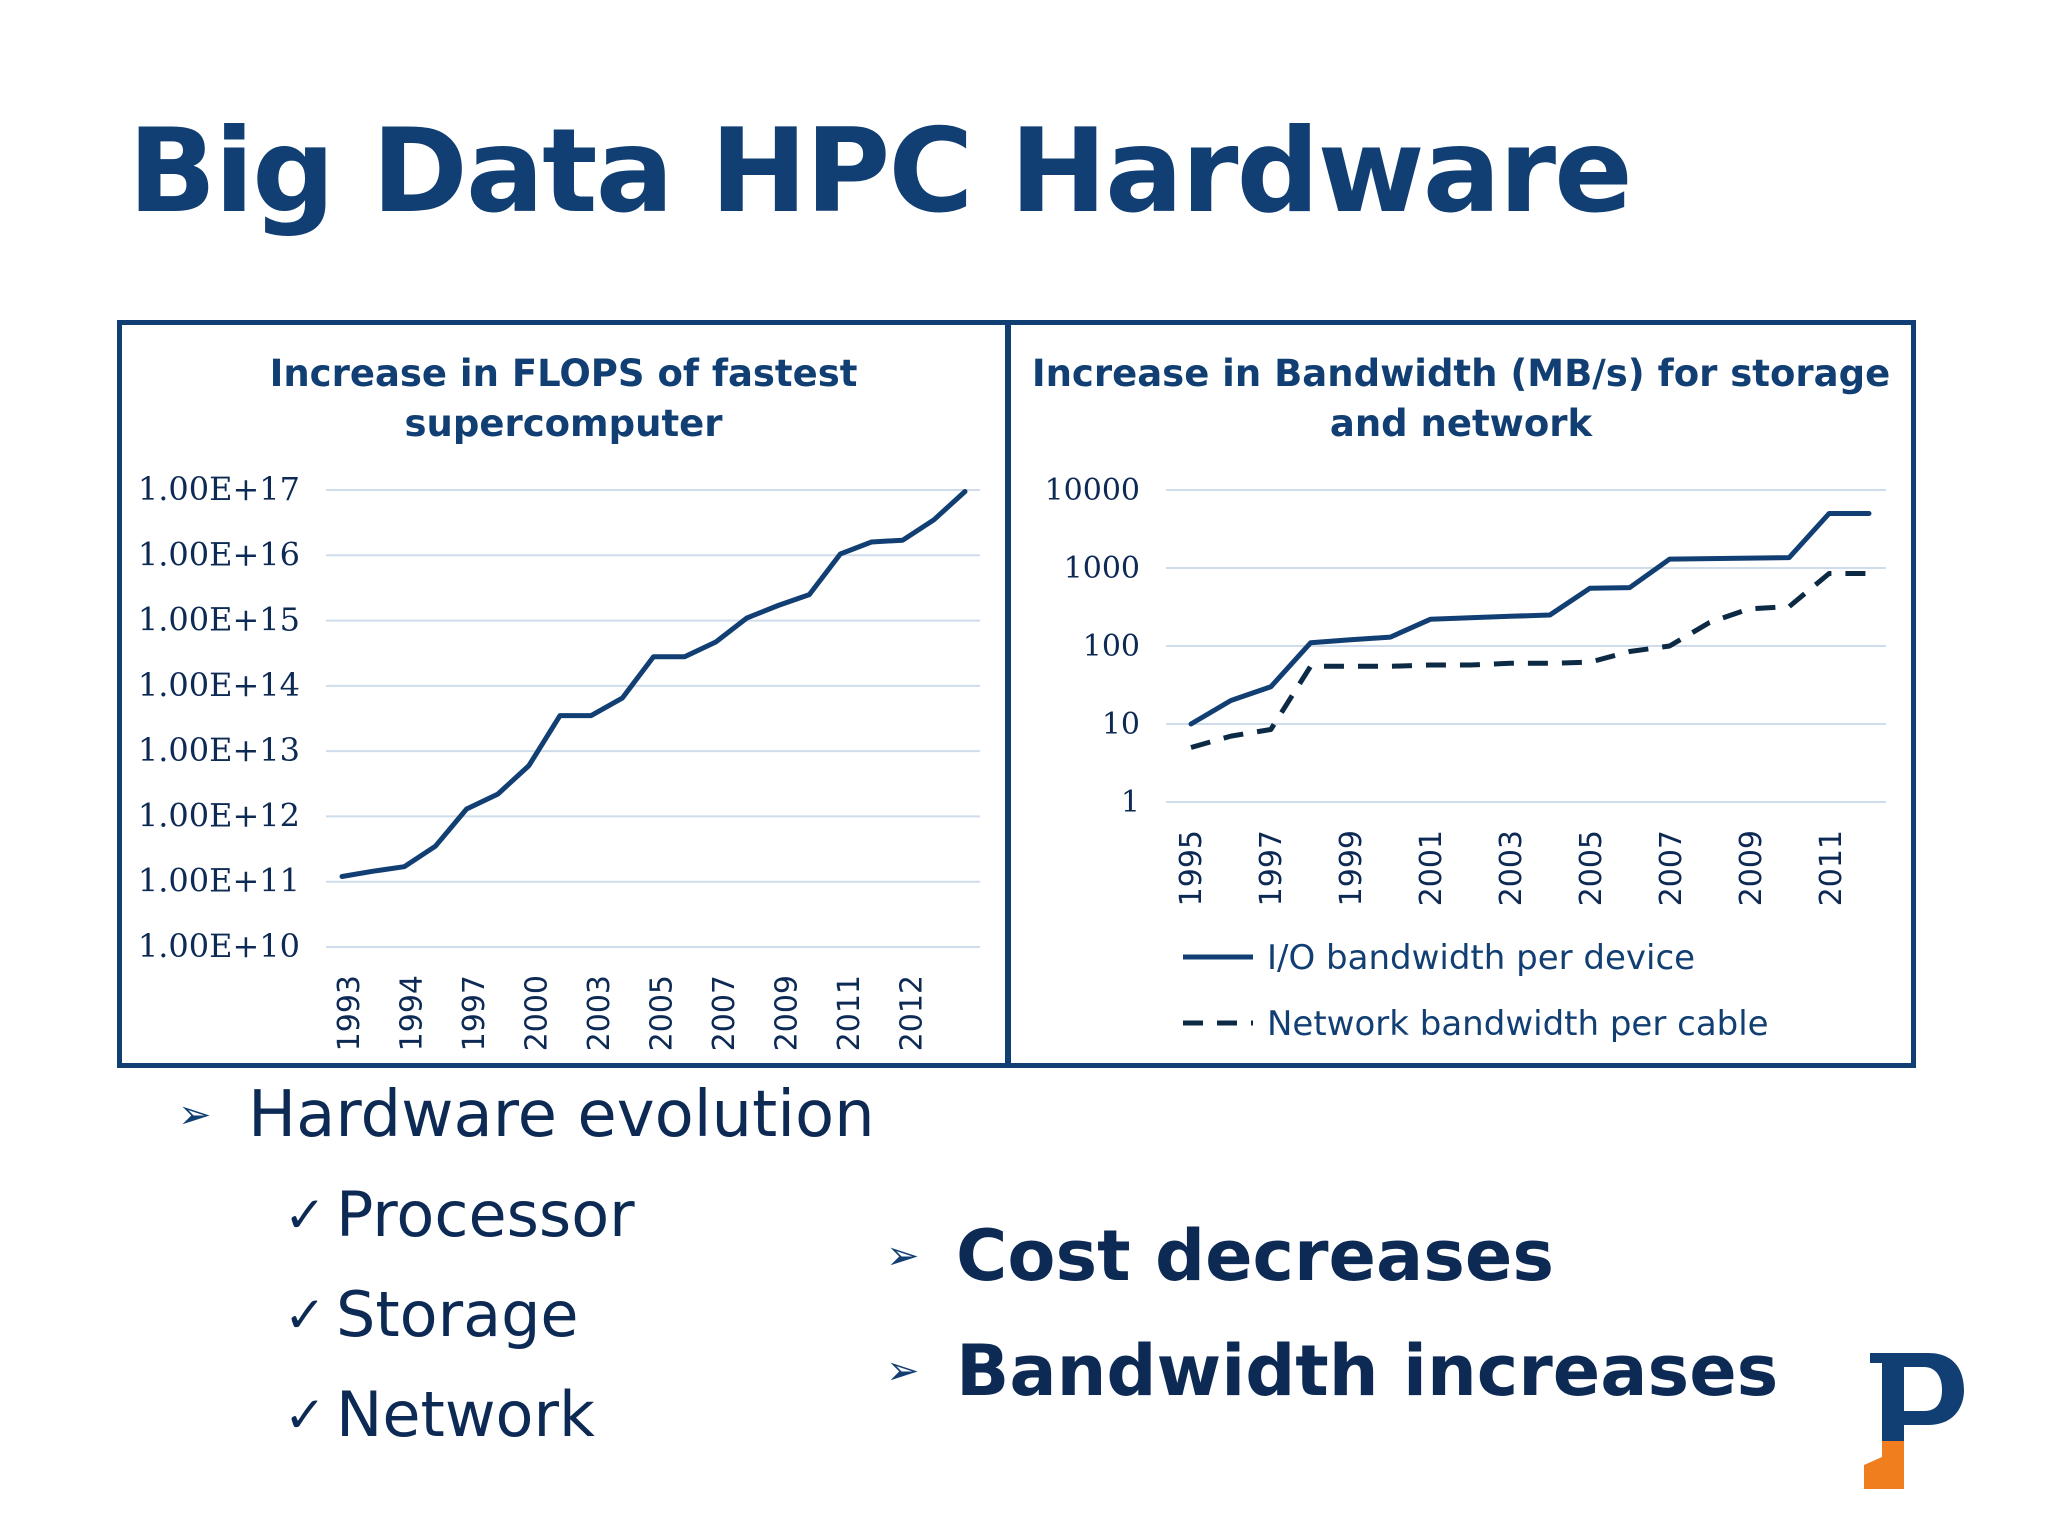 The width and height of the screenshot is (2048, 1536). Describe the element at coordinates (219, 881) in the screenshot. I see `y-tick-label: 1.00E+11` at that location.